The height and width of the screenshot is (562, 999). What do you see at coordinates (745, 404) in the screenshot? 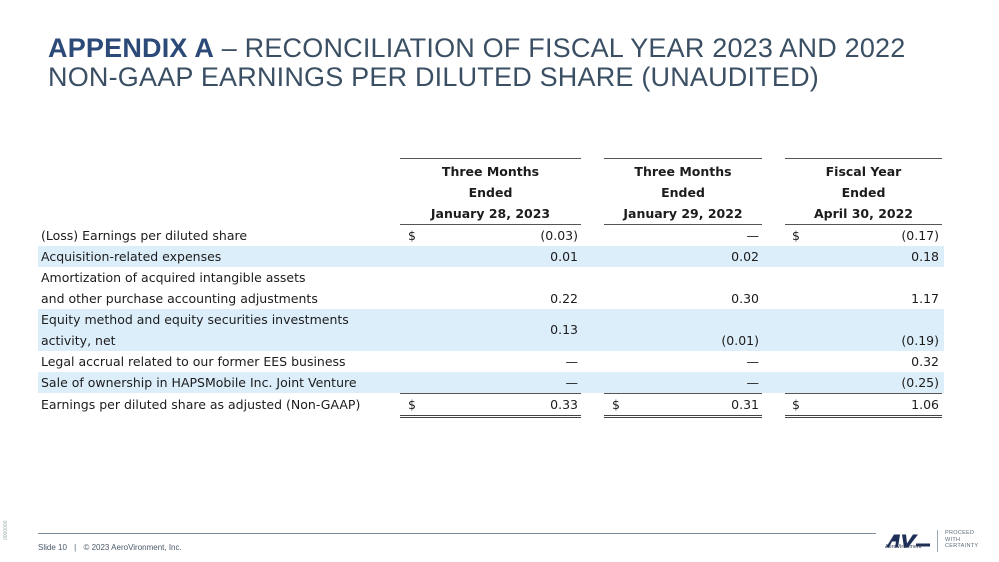
I see `cell-value: 0.31` at bounding box center [745, 404].